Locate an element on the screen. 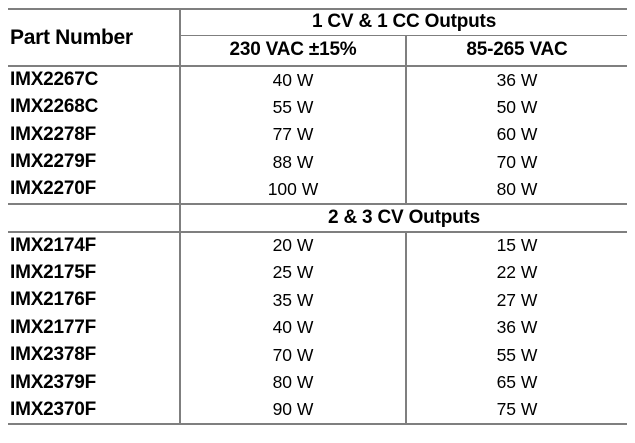 Image resolution: width=635 pixels, height=443 pixels. table-row: Part Number 1 CV & 1 CC Outputs is located at coordinates (318, 37).